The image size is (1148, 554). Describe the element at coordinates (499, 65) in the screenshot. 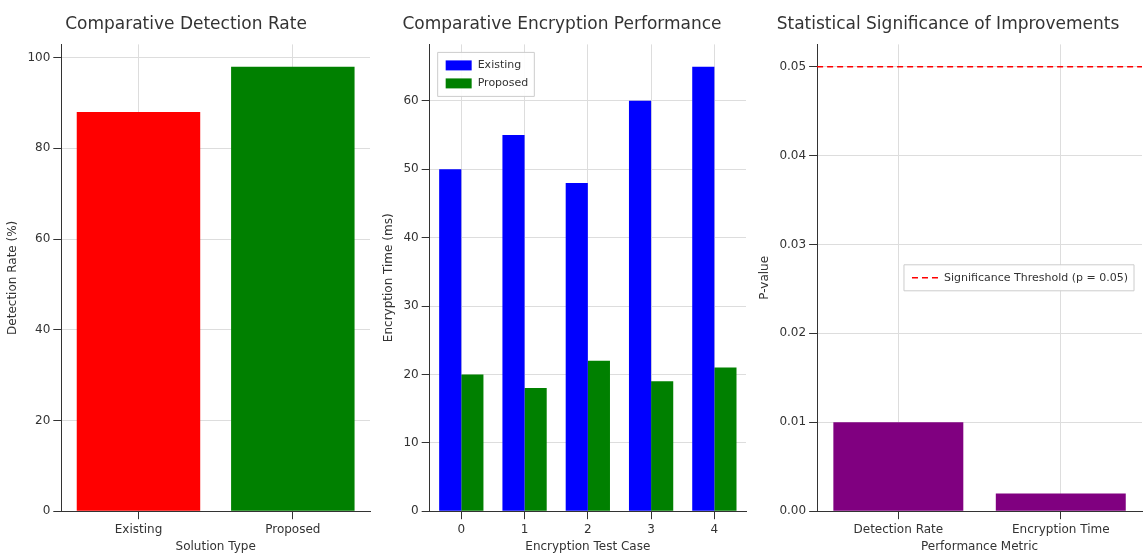

I see `legend-label: Existing` at that location.